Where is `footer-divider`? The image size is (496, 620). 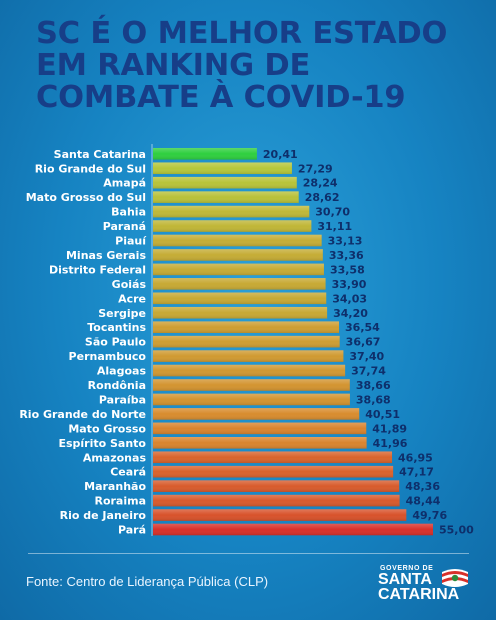
footer-divider is located at coordinates (248, 553).